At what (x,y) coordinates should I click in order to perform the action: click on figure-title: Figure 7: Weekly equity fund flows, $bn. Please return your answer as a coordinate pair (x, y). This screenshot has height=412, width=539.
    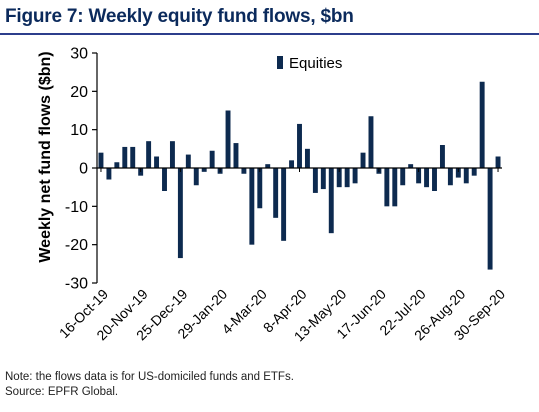
    Looking at the image, I should click on (179, 16).